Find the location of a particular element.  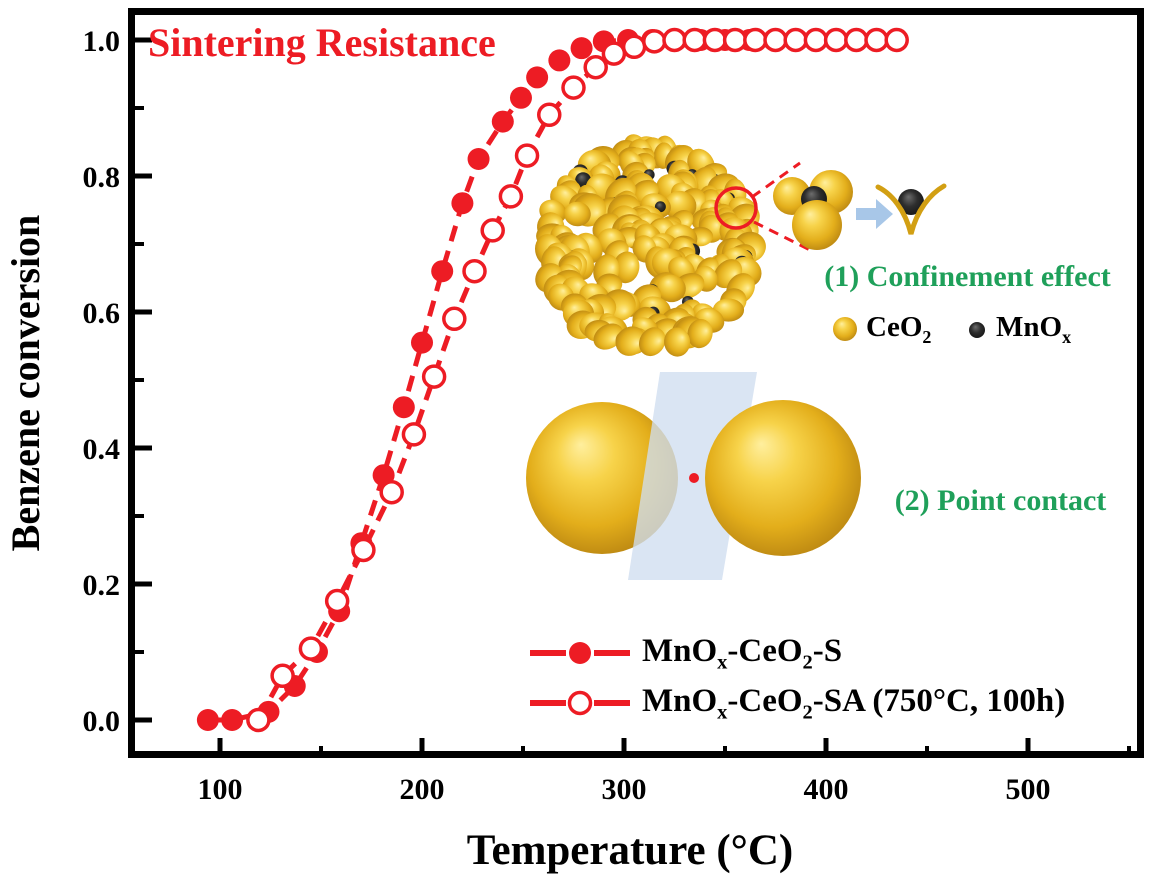

point-contact-caption: (2) Point contact is located at coordinates (1000, 500).